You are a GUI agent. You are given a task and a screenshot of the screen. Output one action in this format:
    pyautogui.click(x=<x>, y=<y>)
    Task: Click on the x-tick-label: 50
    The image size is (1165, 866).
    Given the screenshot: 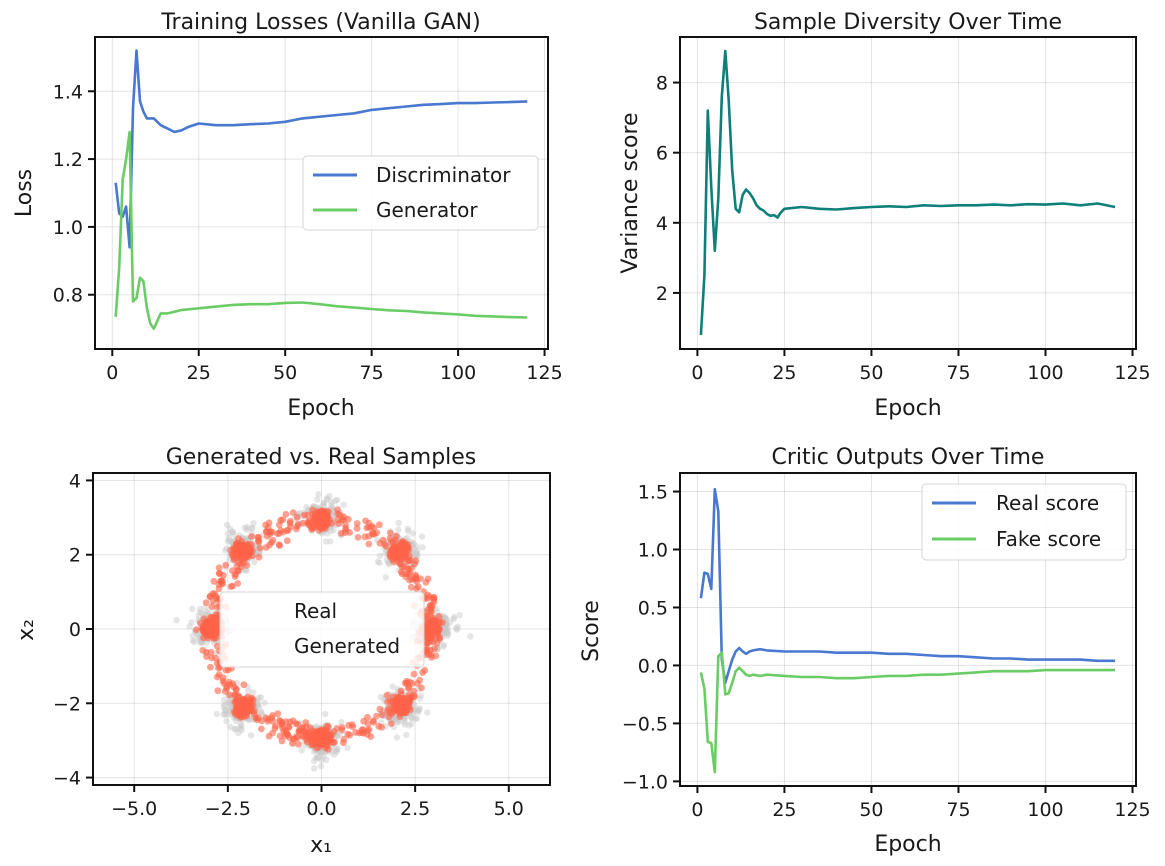 What is the action you would take?
    pyautogui.click(x=871, y=810)
    